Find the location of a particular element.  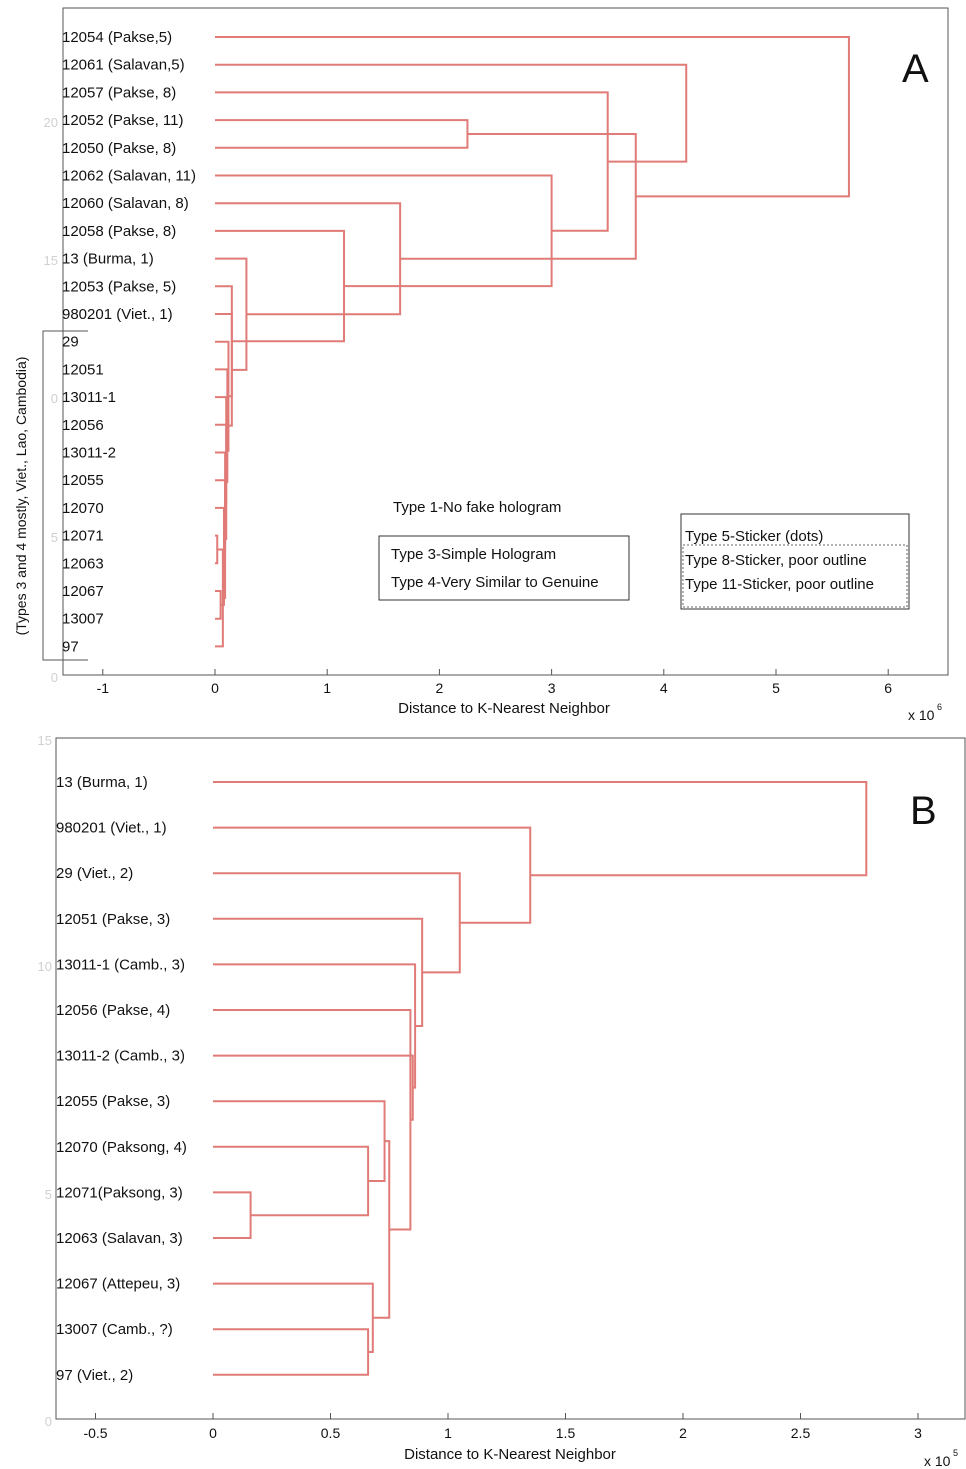

leaf-label: 12055 is located at coordinates (83, 480).